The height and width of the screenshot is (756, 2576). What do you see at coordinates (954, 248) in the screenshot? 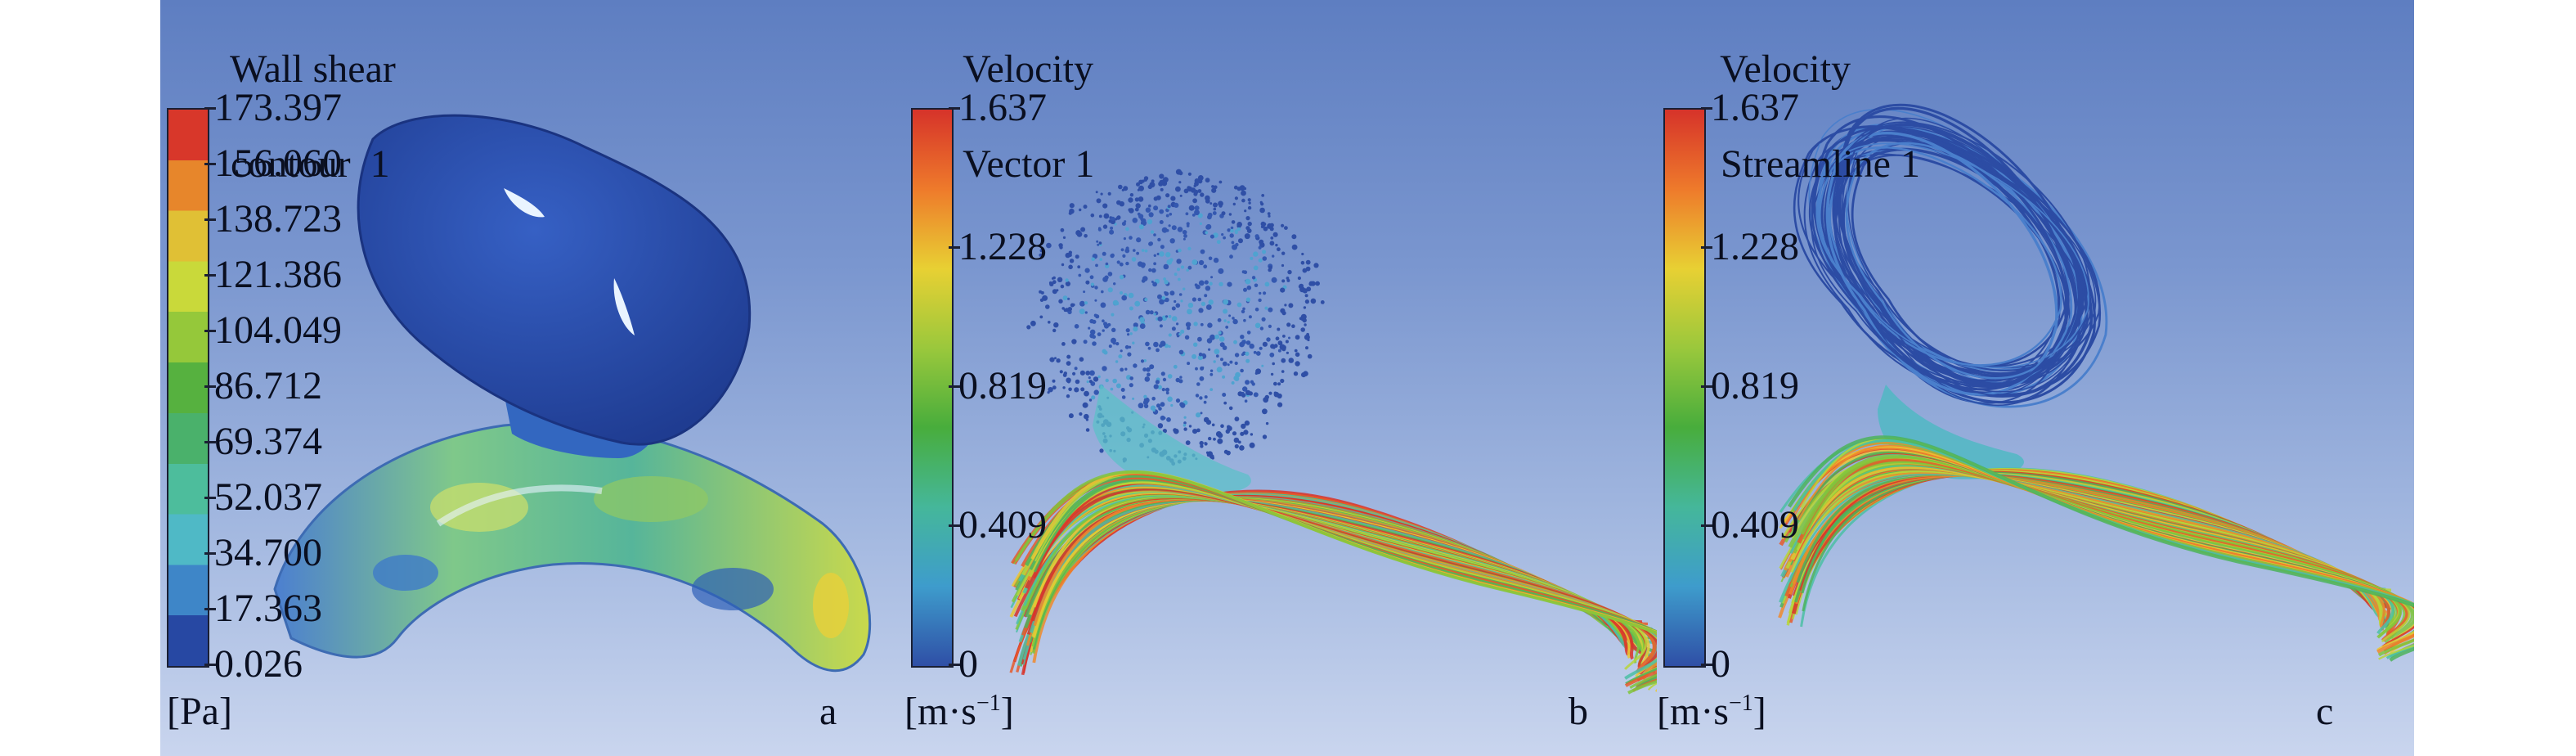
I see `colorbar-tick-mark` at bounding box center [954, 248].